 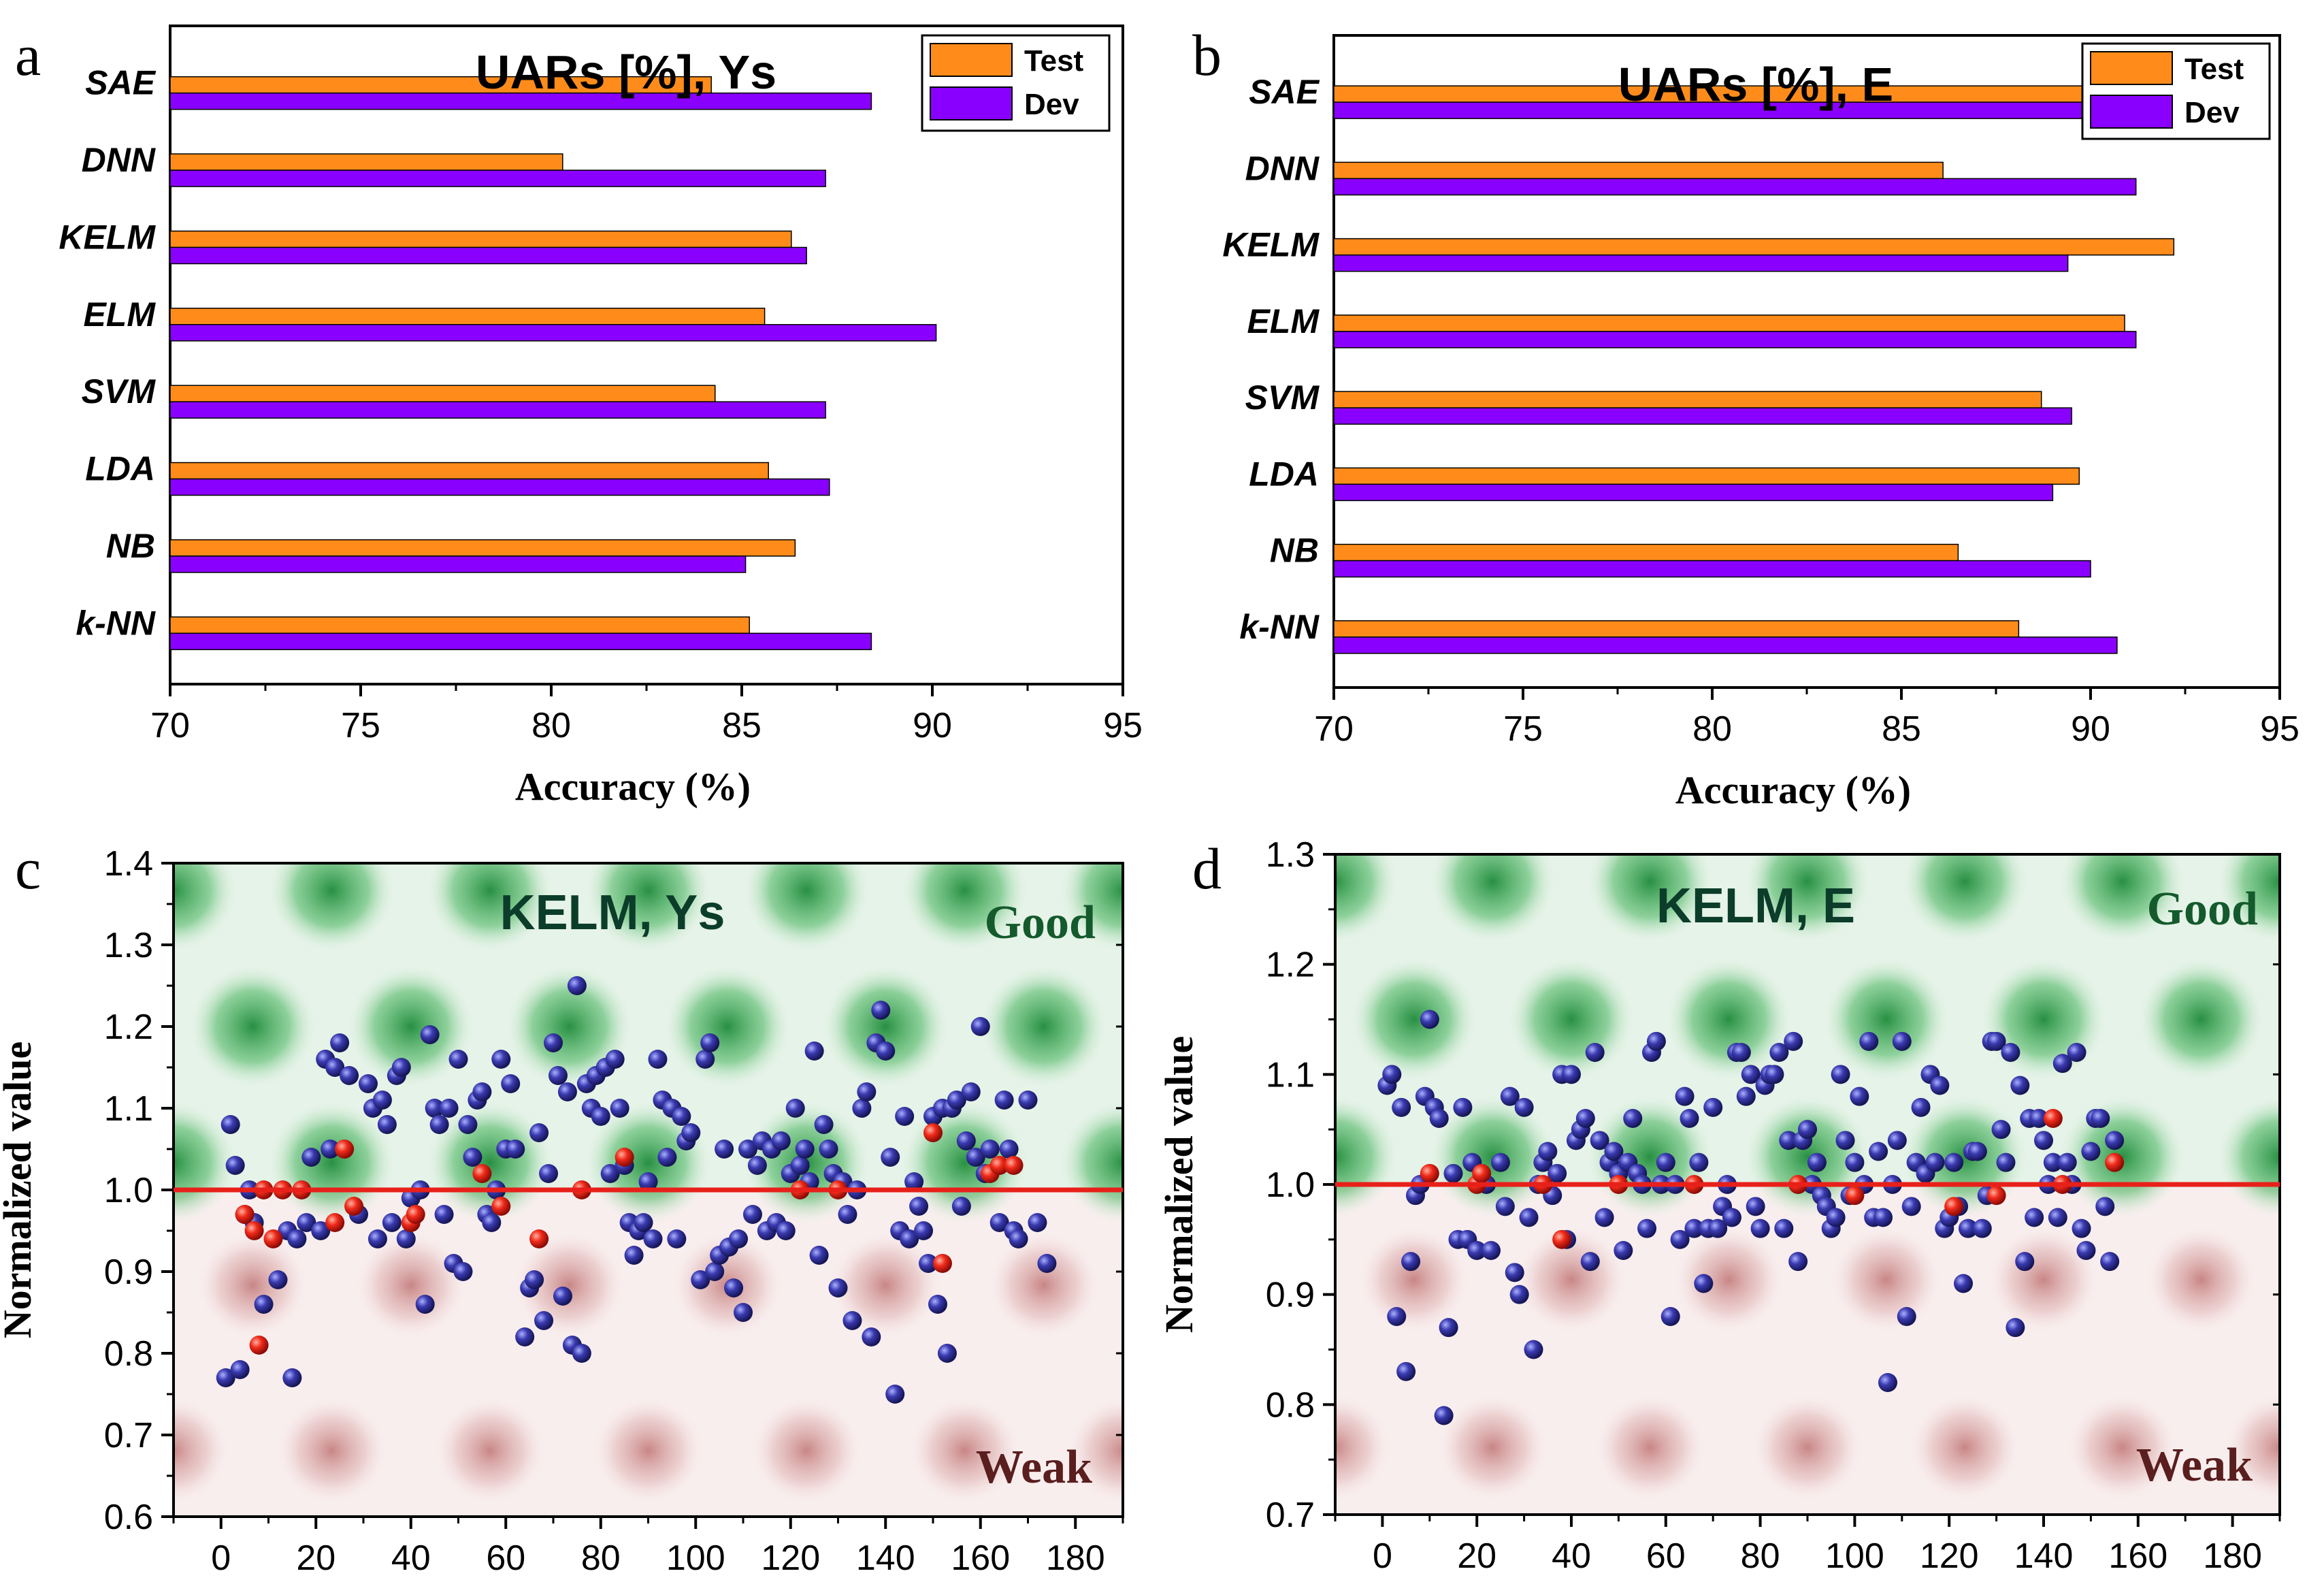 I want to click on x-tick-label: 60, so click(x=1666, y=1556).